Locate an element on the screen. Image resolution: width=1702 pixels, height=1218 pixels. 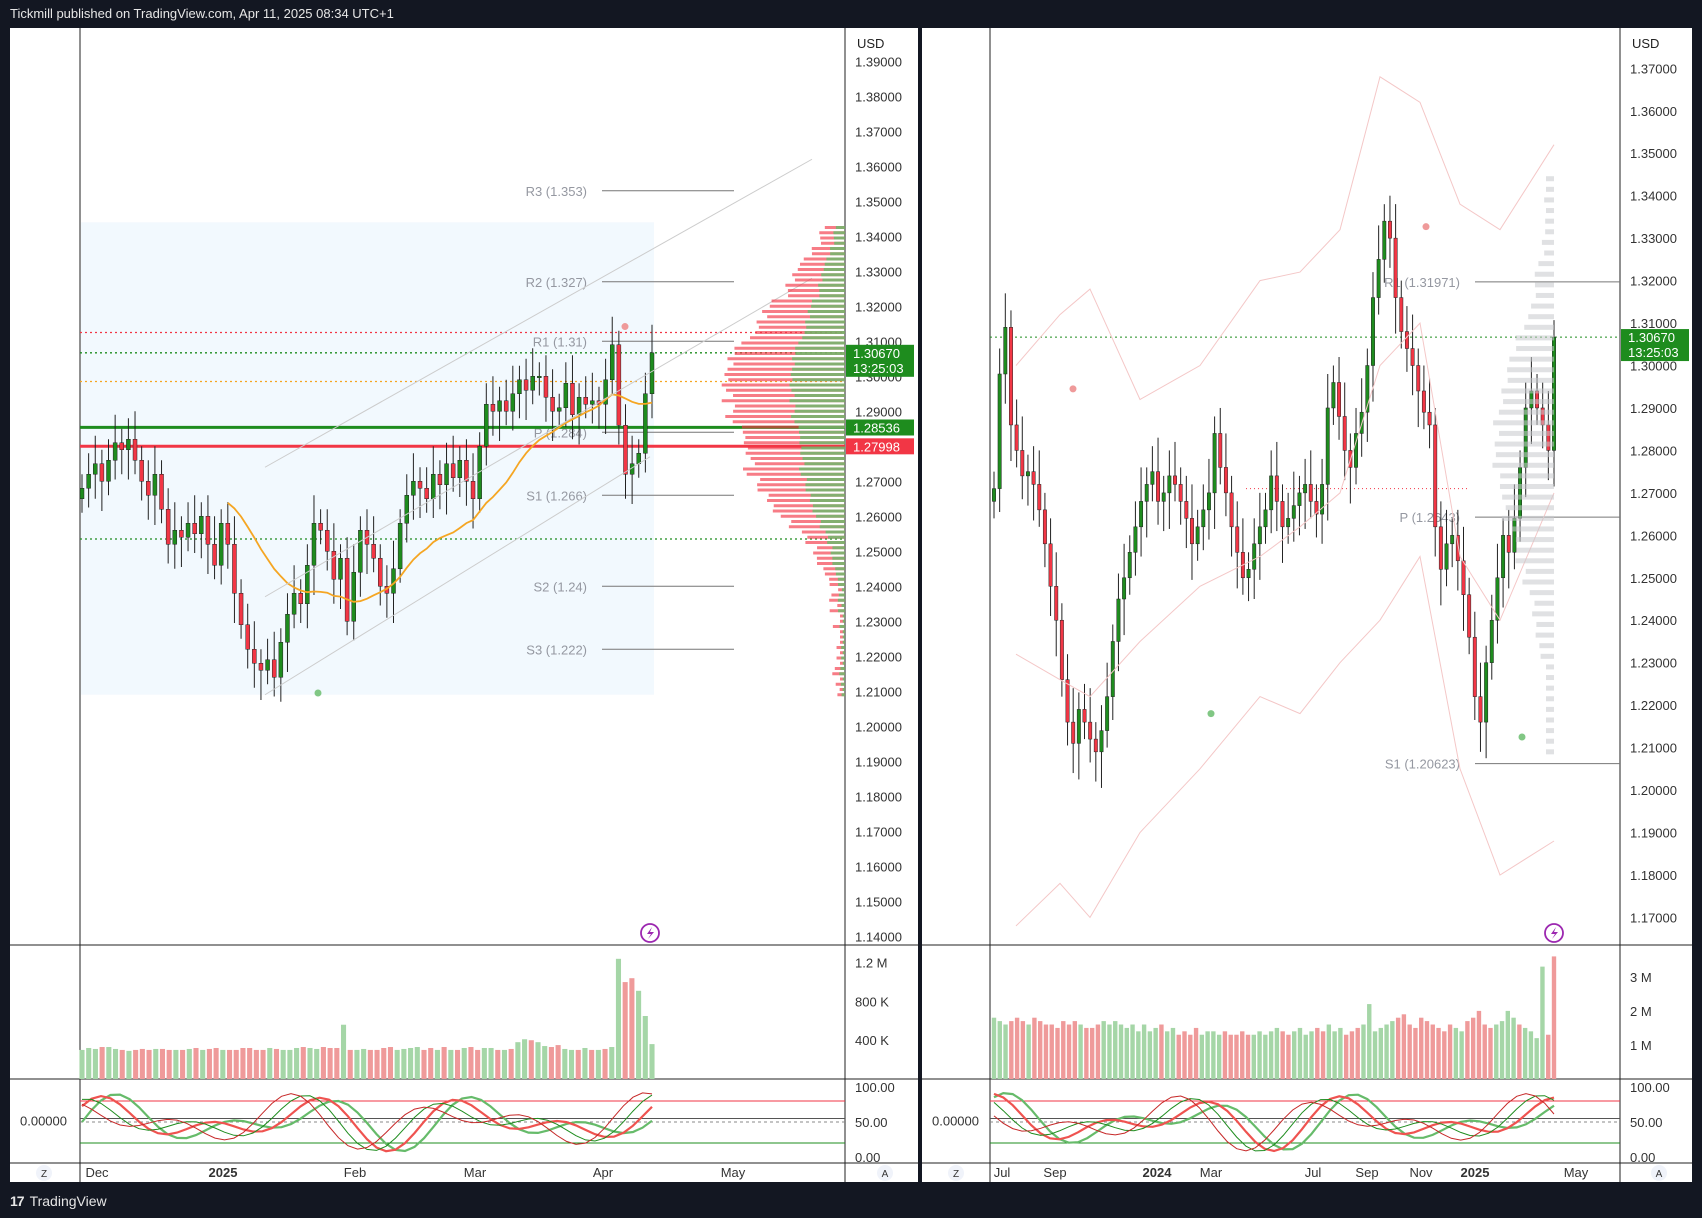
y-tick-label: 1.16000 is located at coordinates (878, 866).